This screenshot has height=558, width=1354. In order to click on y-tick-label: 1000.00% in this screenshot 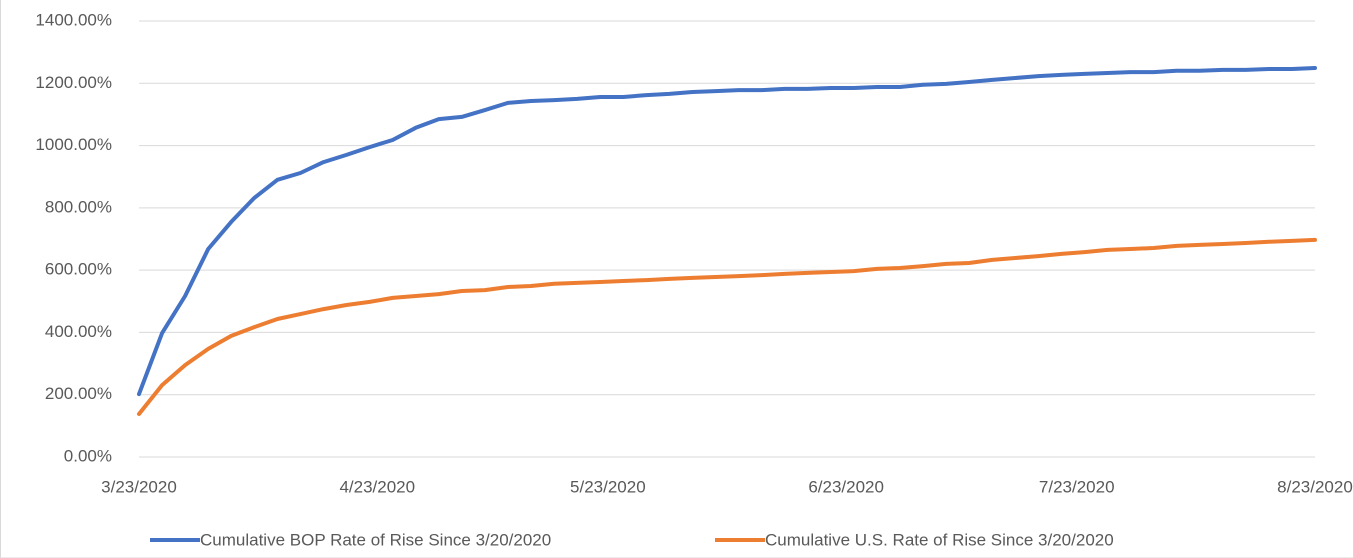, I will do `click(73, 144)`.